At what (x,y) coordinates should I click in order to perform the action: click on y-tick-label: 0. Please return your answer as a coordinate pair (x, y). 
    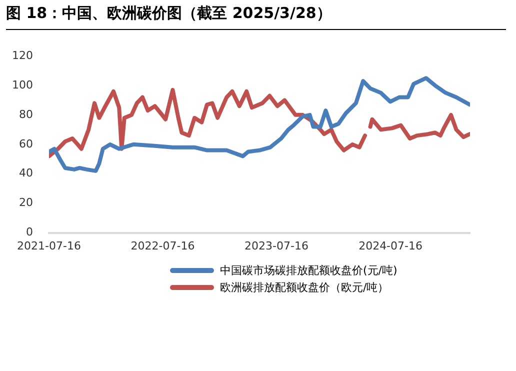
    Looking at the image, I should click on (29, 232).